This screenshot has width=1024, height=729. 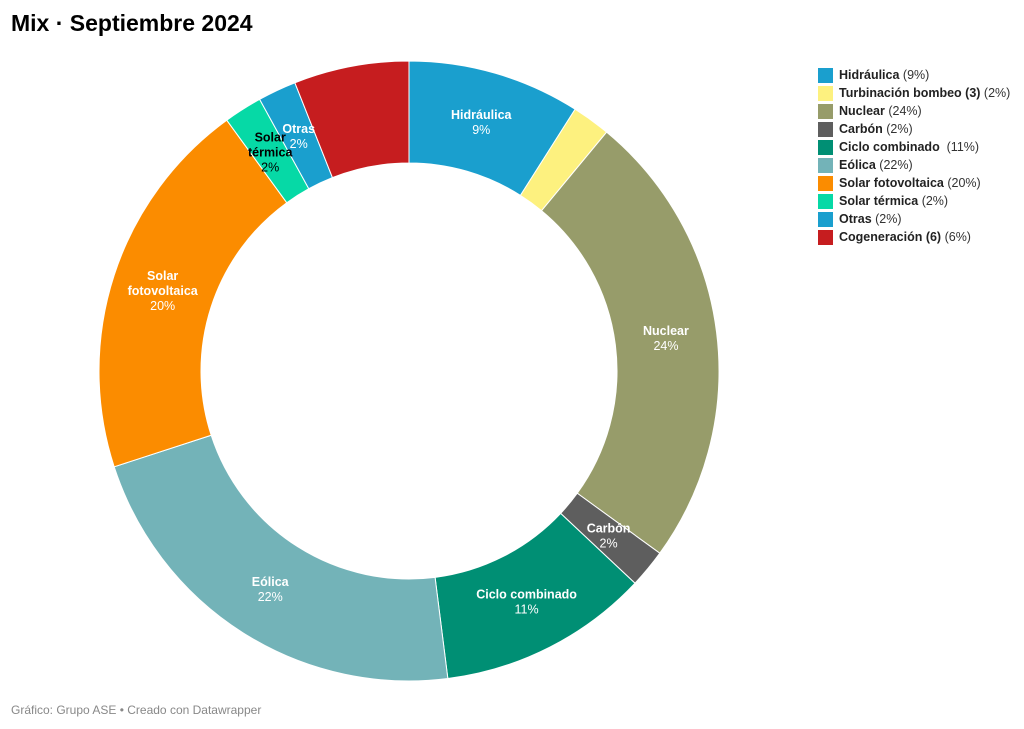 I want to click on legend-value: (24%), so click(x=903, y=111).